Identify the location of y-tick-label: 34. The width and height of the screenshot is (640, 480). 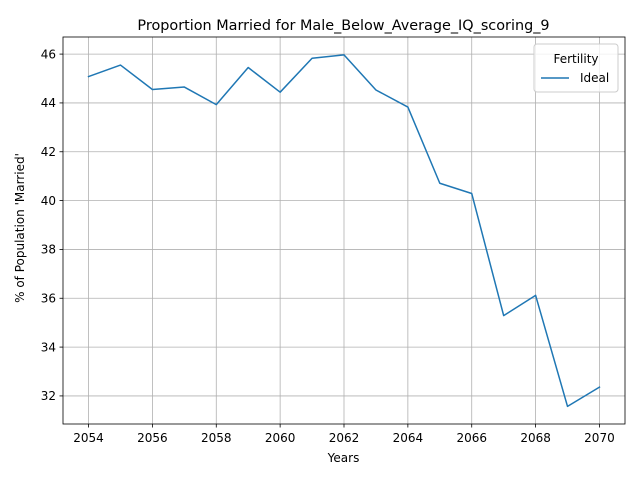
(48, 347).